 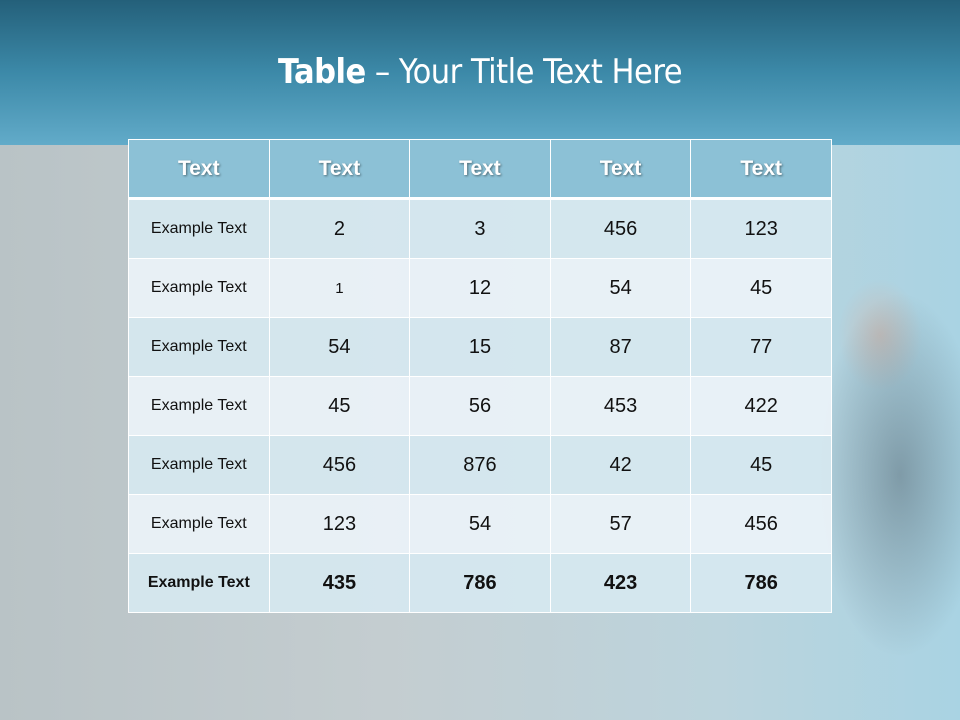 I want to click on table-cell: 15, so click(x=480, y=347).